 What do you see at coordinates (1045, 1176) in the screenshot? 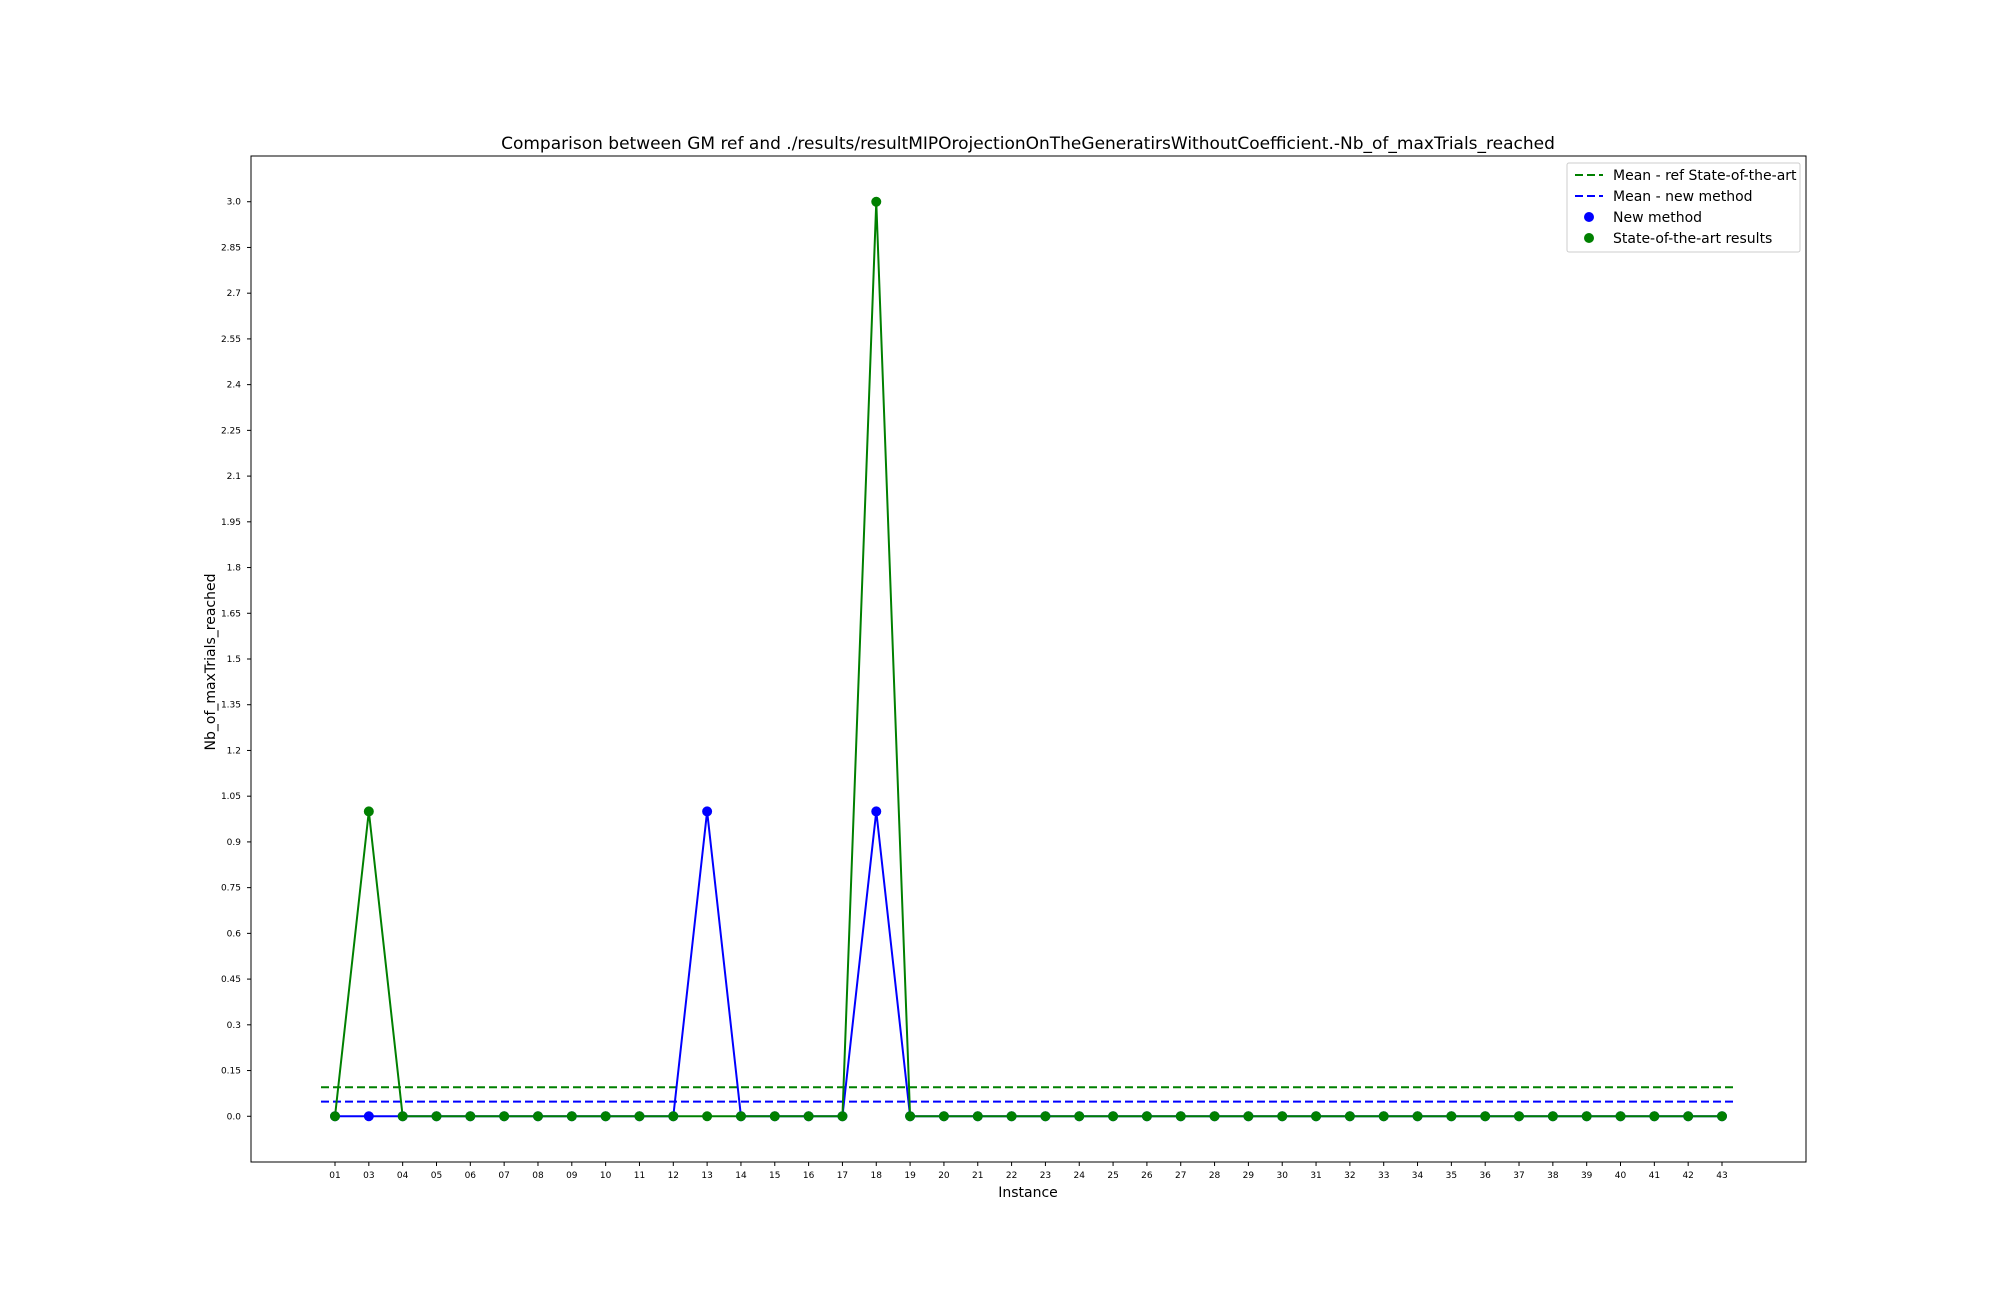
I see `x-tick-label: 23` at bounding box center [1045, 1176].